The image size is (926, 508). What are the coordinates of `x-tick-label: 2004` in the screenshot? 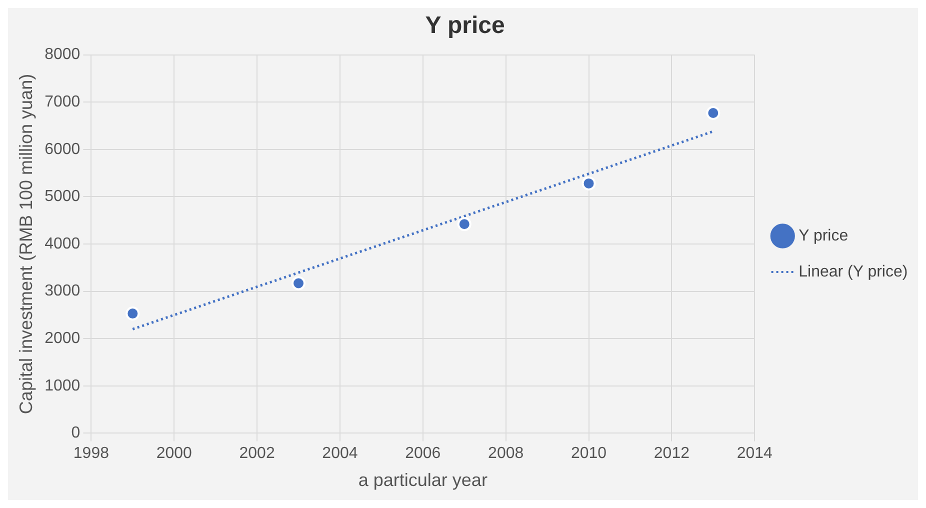 It's located at (340, 453).